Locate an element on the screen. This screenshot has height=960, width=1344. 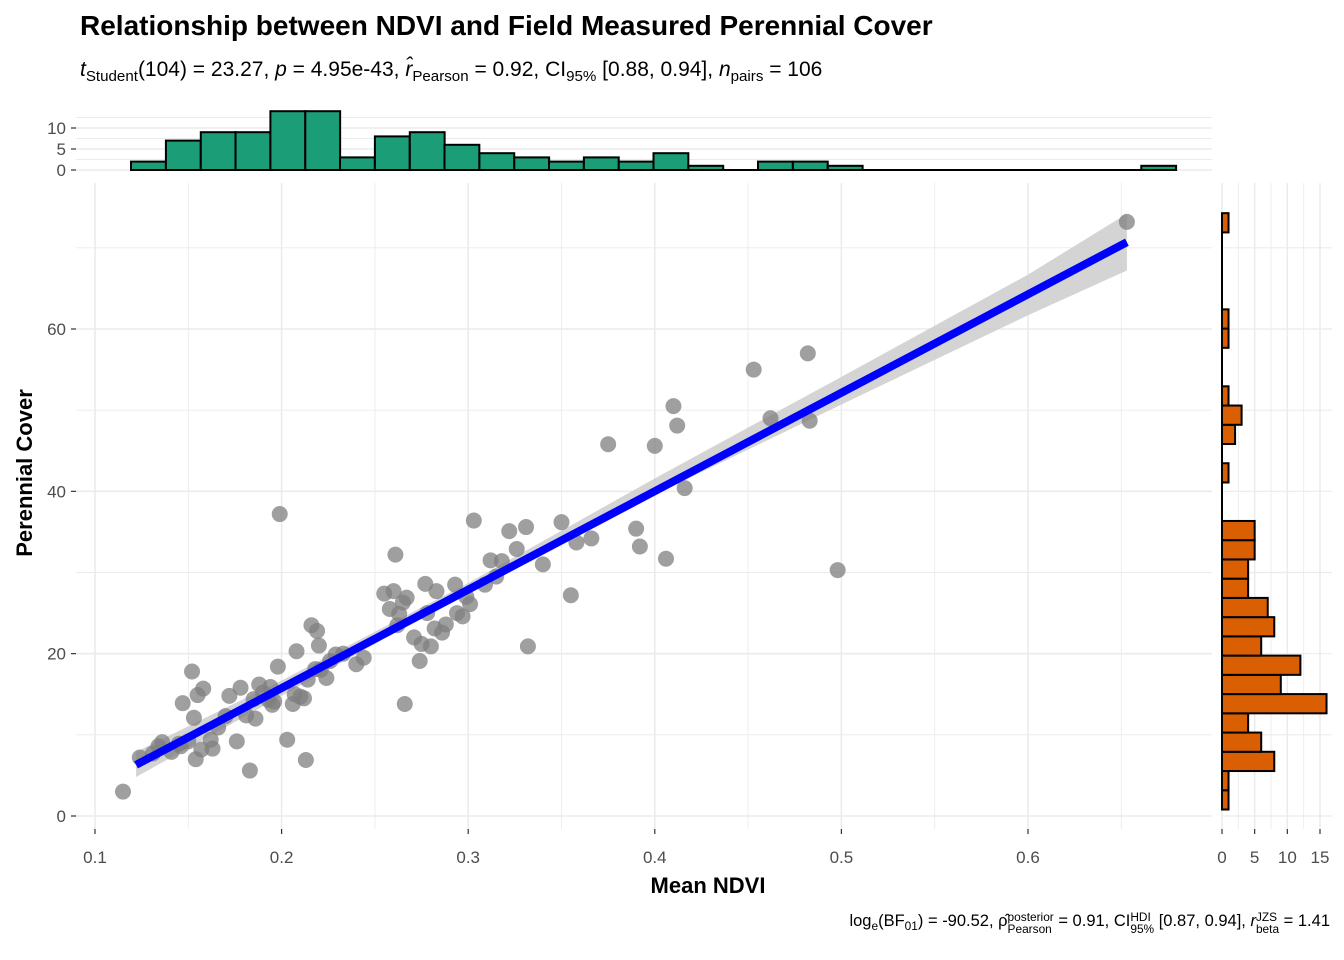
subtitle-t-subscript: Student is located at coordinates (111, 76).